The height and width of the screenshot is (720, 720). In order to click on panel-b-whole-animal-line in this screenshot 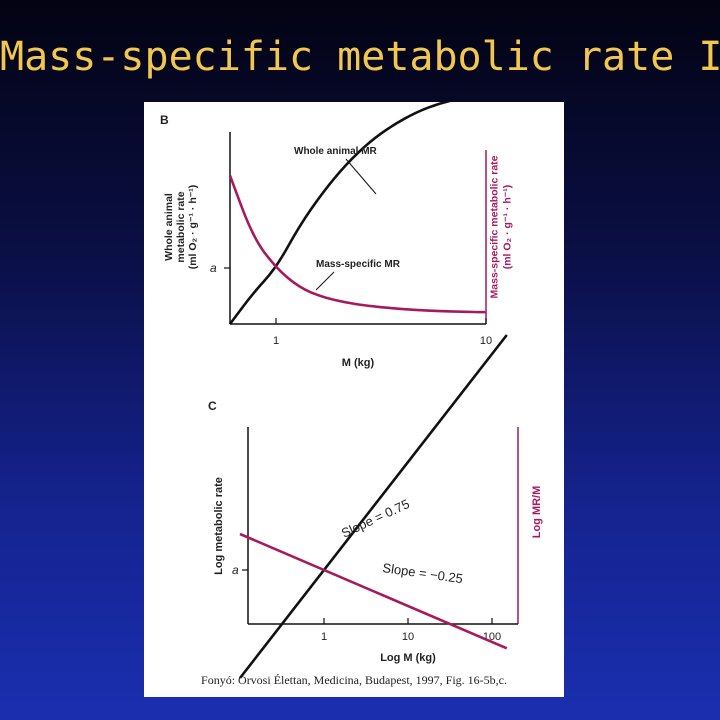, I will do `click(339, 213)`.